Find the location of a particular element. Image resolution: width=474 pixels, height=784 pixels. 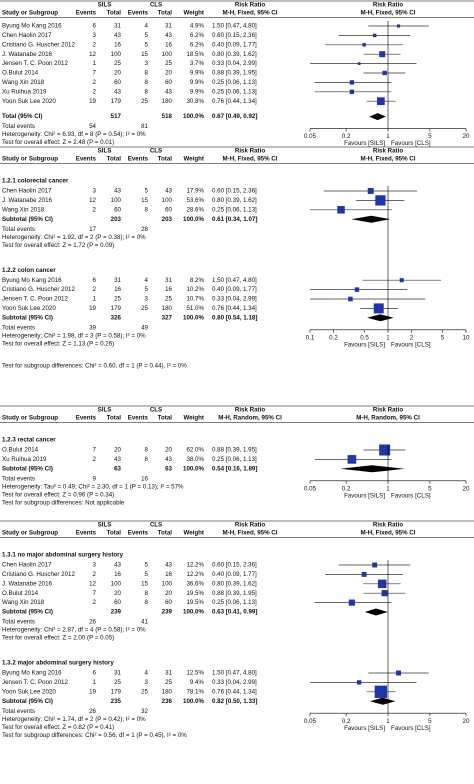

weight: 3.7% is located at coordinates (197, 63).